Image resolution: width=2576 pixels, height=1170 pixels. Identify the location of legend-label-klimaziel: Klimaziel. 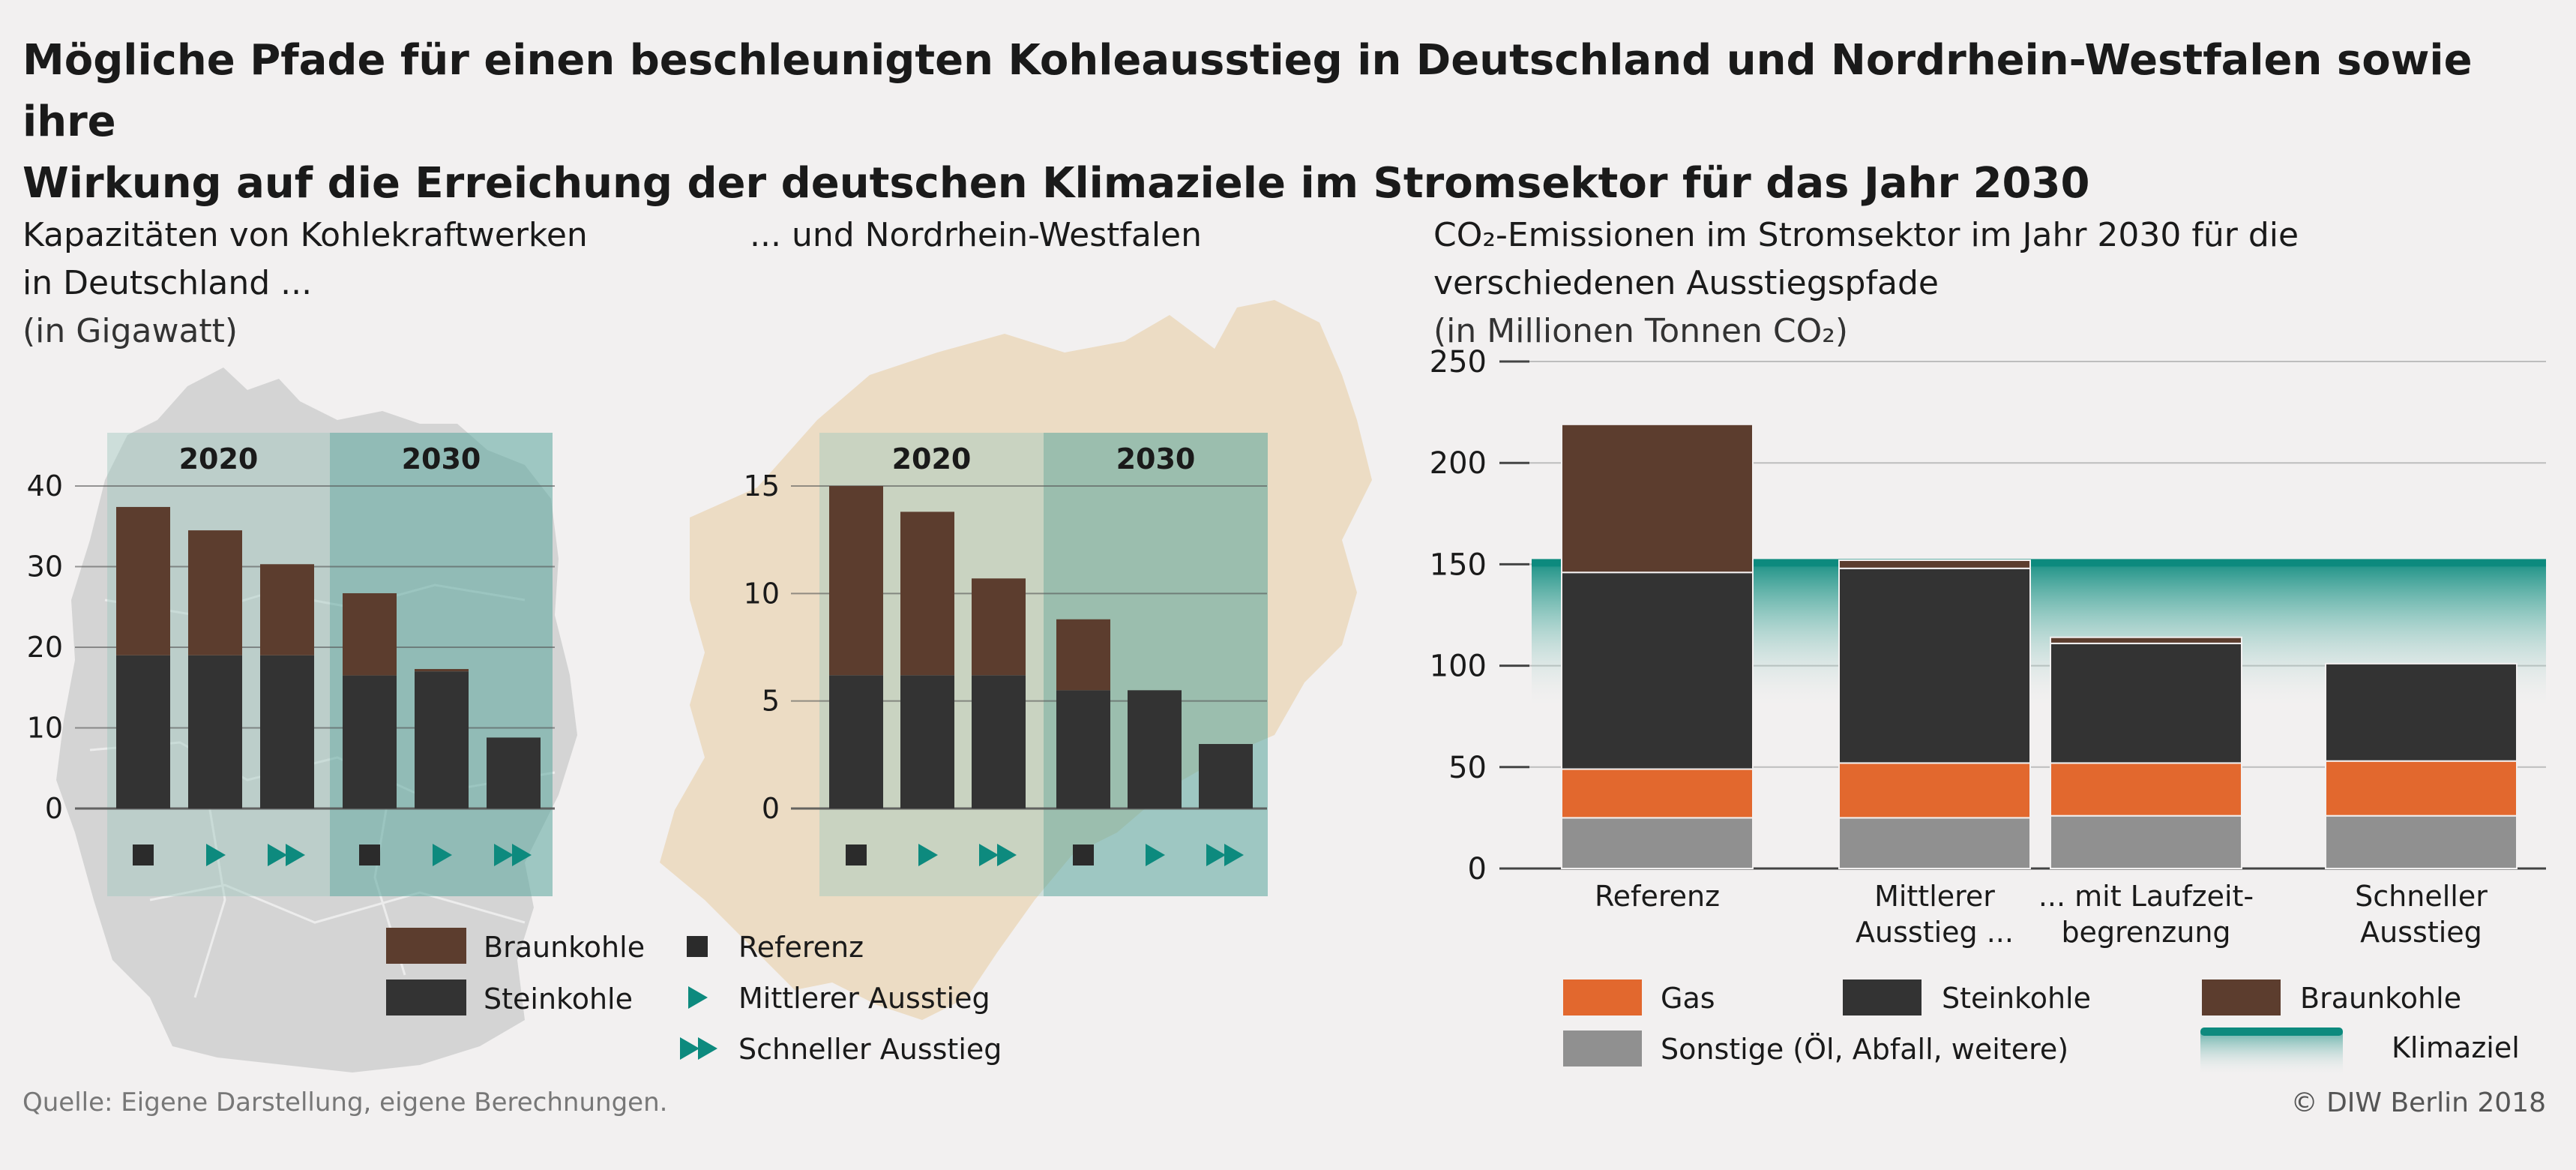
(2456, 1047).